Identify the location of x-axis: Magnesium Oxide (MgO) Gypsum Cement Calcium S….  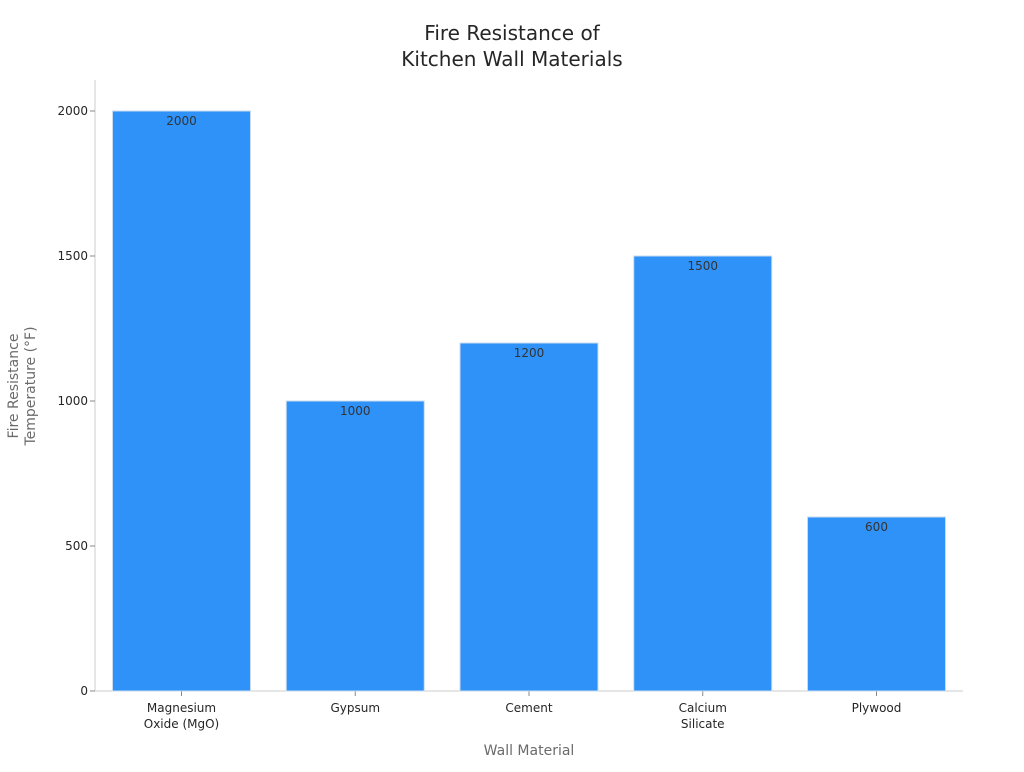
(529, 710).